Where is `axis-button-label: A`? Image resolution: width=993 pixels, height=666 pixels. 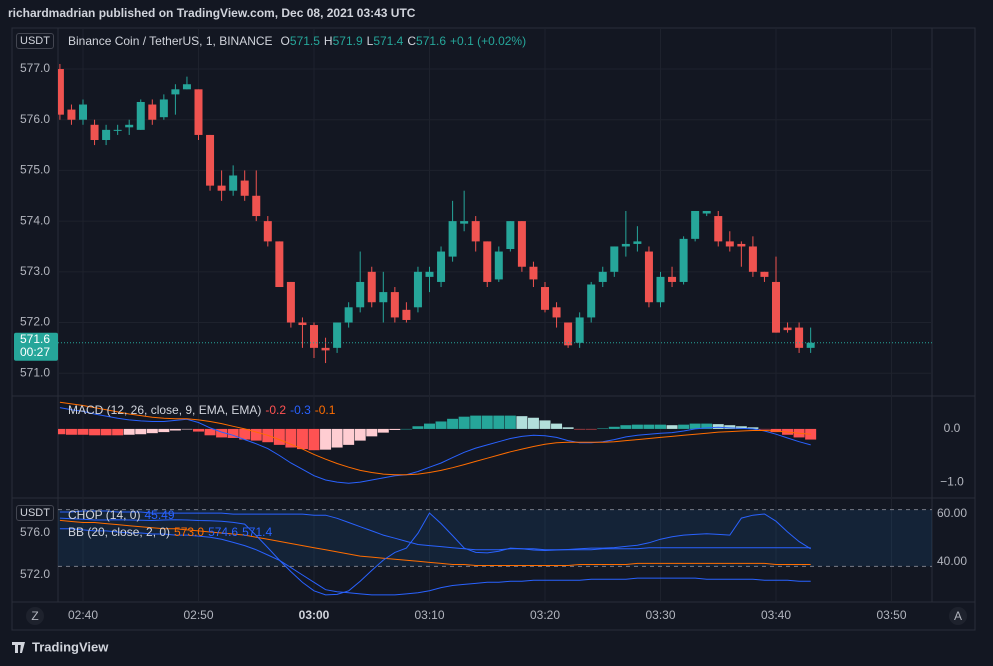 axis-button-label: A is located at coordinates (958, 616).